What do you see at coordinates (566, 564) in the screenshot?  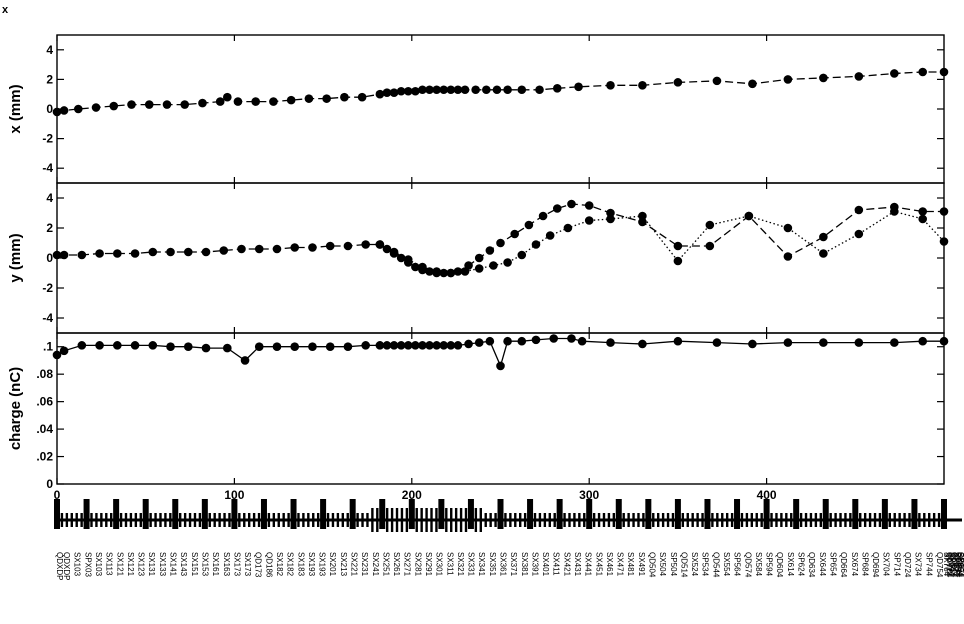 I see `element-label: SX421` at bounding box center [566, 564].